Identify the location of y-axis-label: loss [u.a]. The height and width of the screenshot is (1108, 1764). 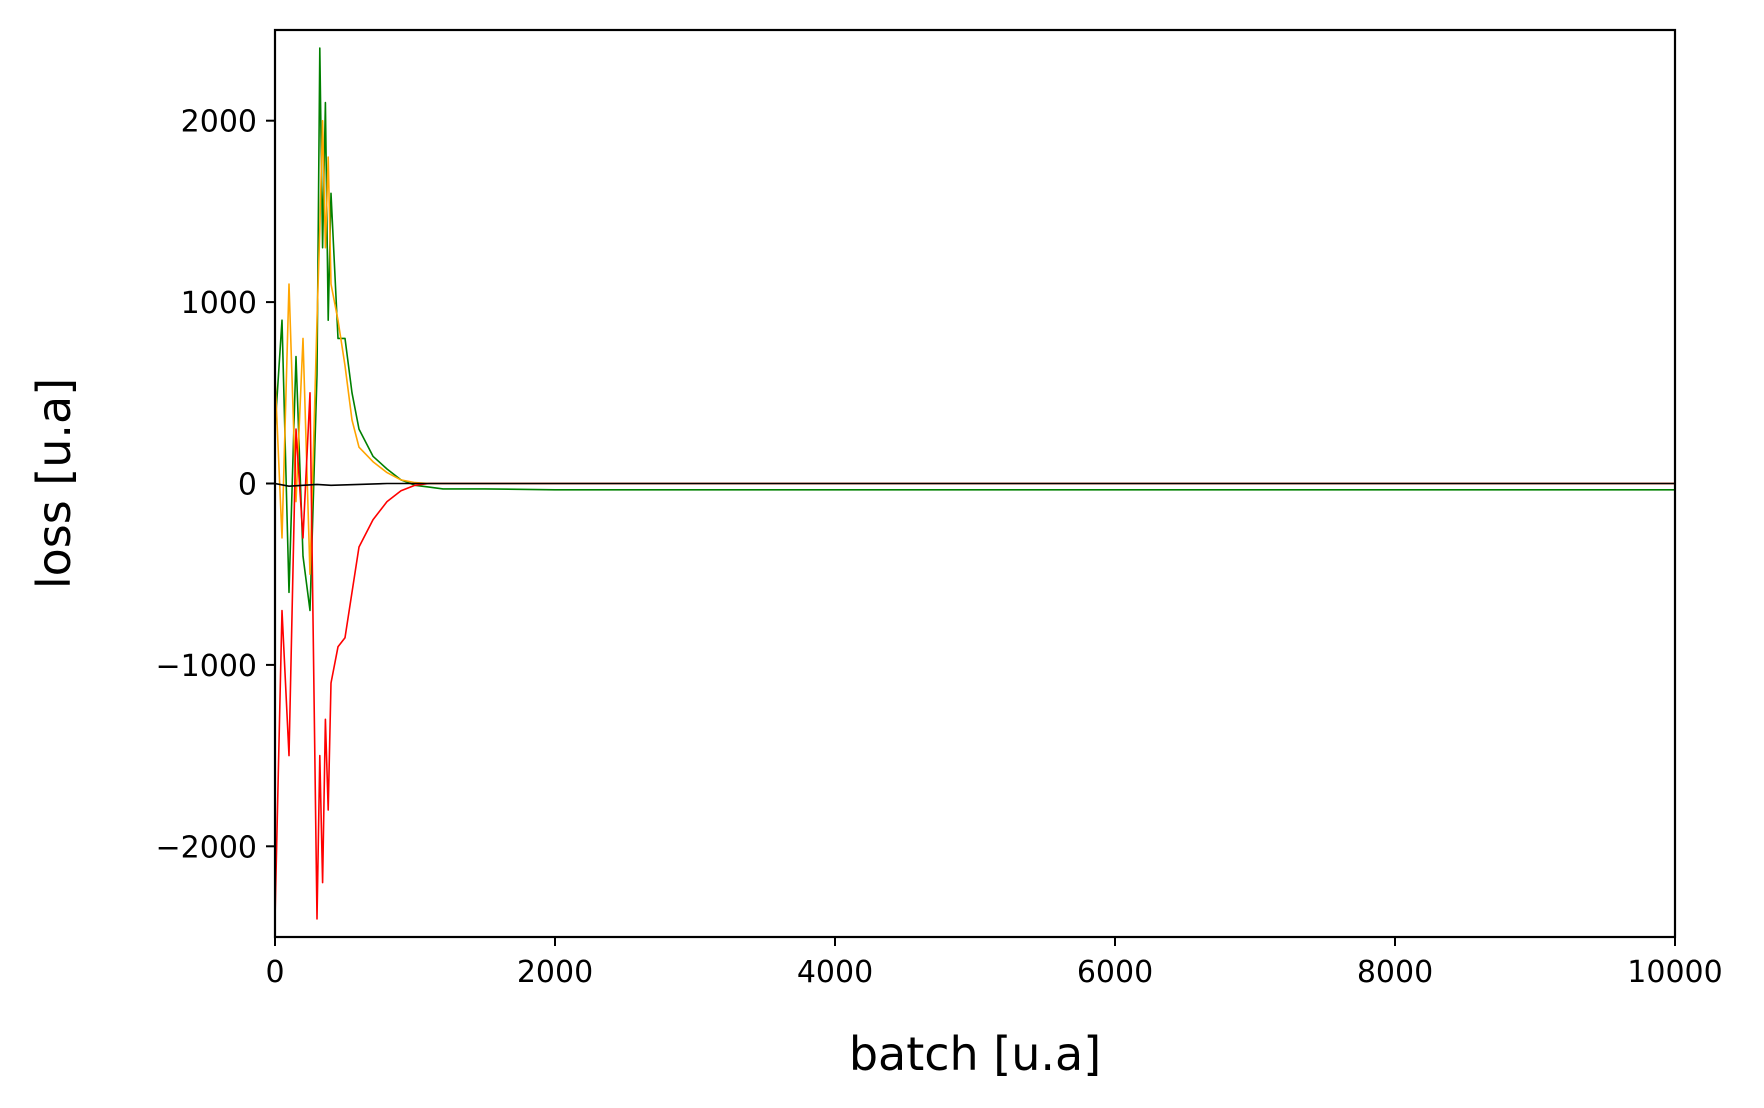
(54, 483).